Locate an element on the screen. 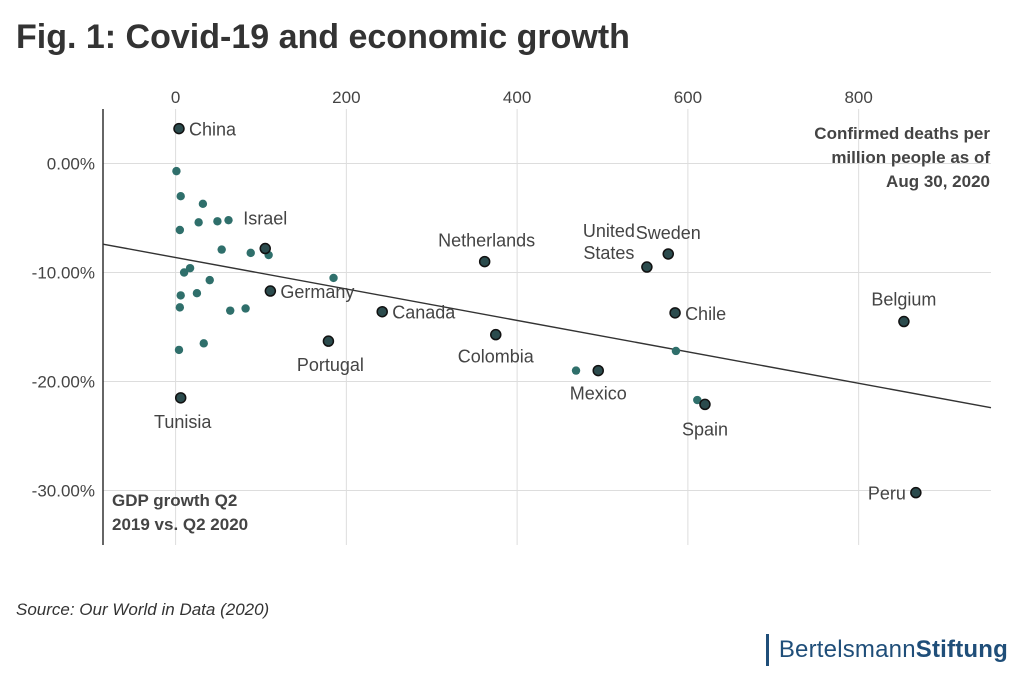 The image size is (1024, 694). point-label-line: Tunisia is located at coordinates (183, 422).